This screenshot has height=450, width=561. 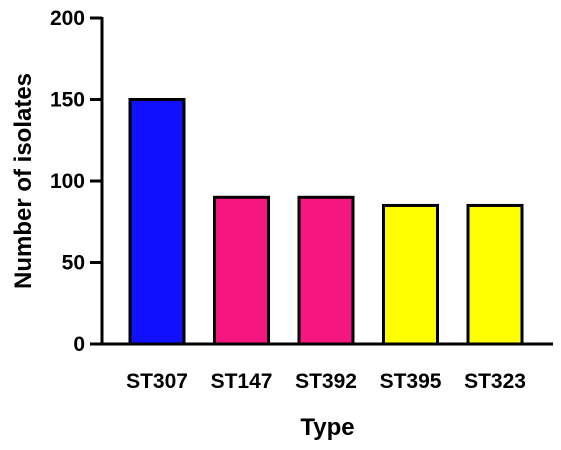 What do you see at coordinates (67, 18) in the screenshot?
I see `y-tick-label: 200` at bounding box center [67, 18].